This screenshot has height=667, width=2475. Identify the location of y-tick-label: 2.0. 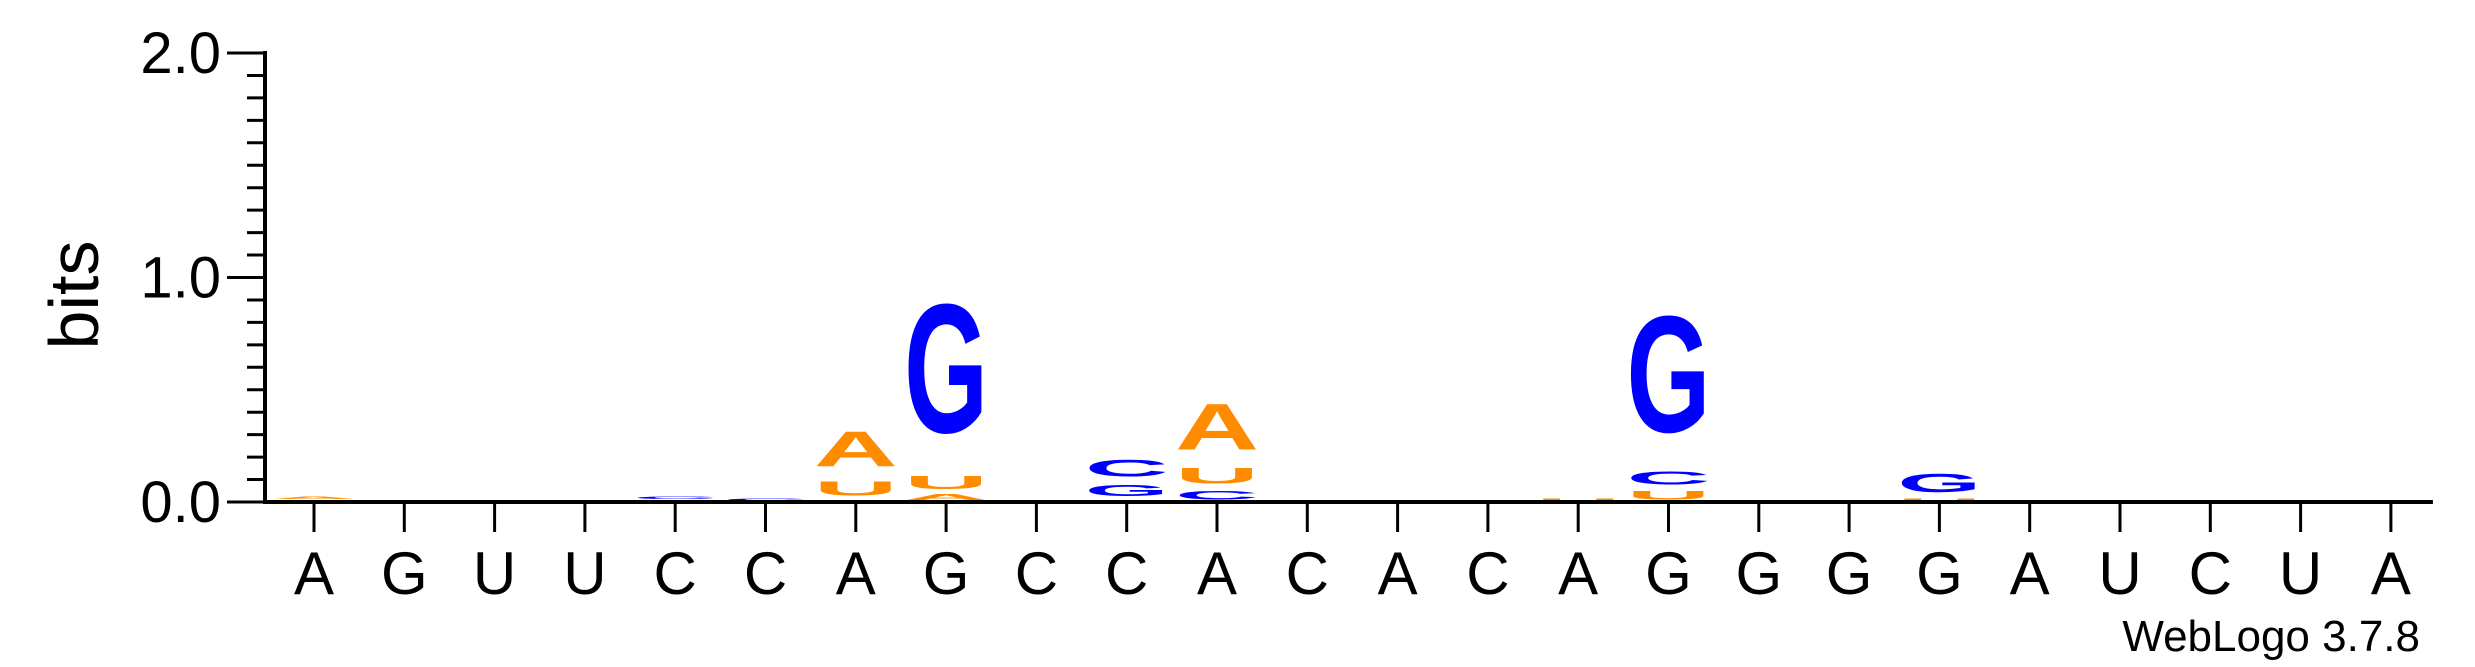
(180, 53).